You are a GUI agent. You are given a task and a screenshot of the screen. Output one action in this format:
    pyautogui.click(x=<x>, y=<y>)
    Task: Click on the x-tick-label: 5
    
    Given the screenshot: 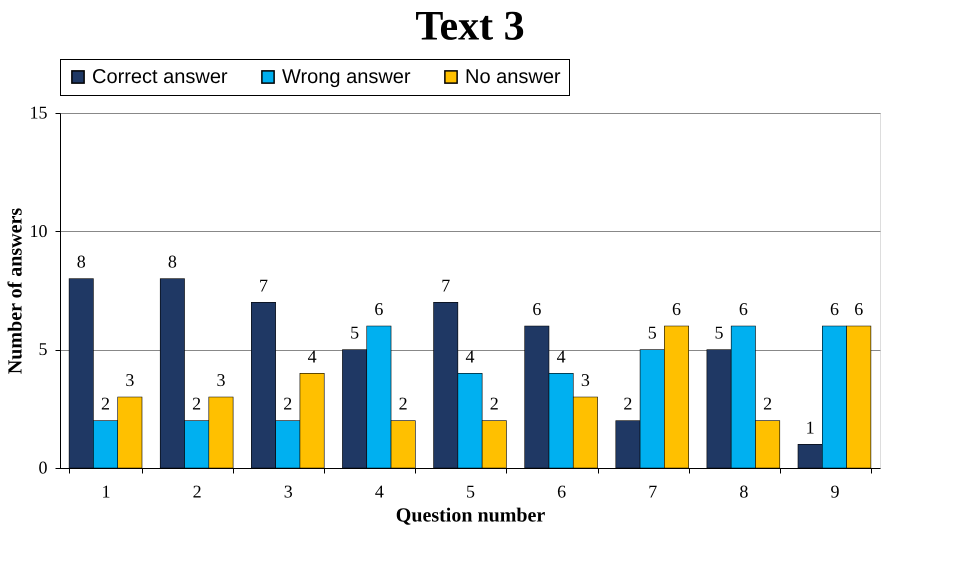 What is the action you would take?
    pyautogui.click(x=470, y=492)
    